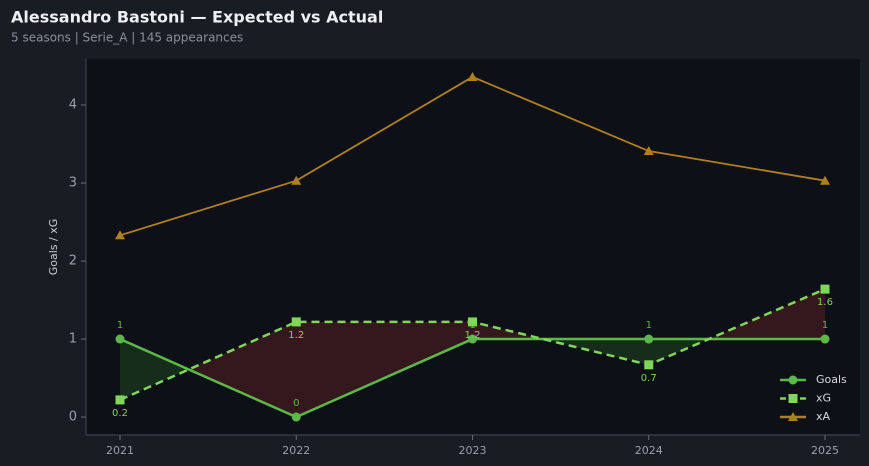 This screenshot has width=869, height=466. Describe the element at coordinates (197, 17) in the screenshot. I see `chart-title: Alessandro Bastoni — Expected vs Actual` at that location.